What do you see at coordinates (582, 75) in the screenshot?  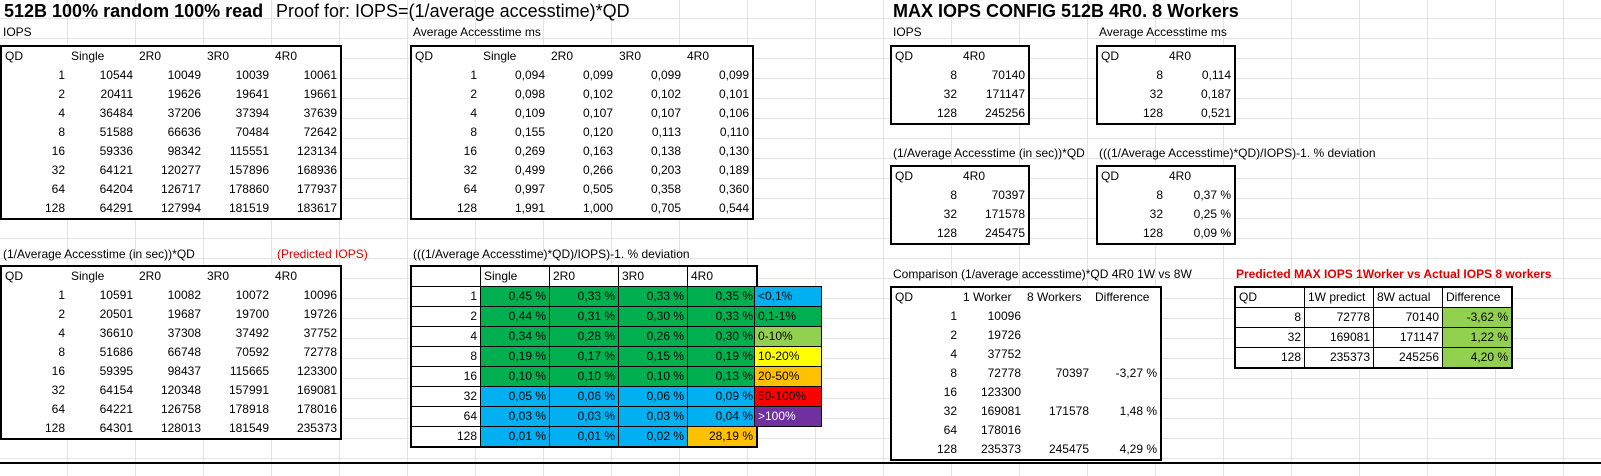 I see `table-row: 1 0,094 0,099 0,099 0,099` at bounding box center [582, 75].